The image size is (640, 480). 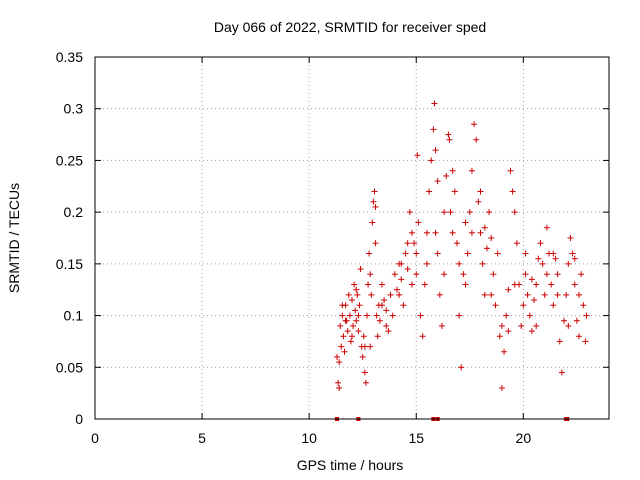 I want to click on x-tick-label: 0, so click(x=95, y=438).